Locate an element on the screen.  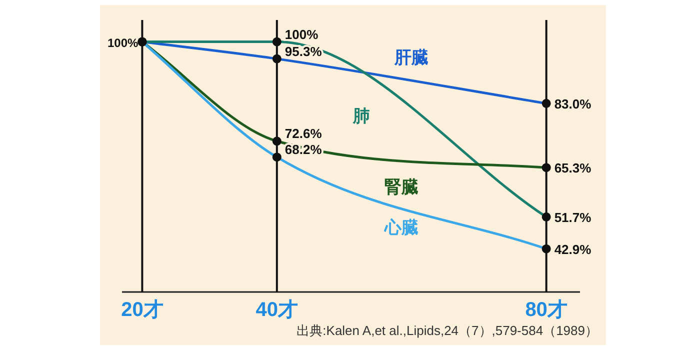
data-label: 83.0% is located at coordinates (573, 104).